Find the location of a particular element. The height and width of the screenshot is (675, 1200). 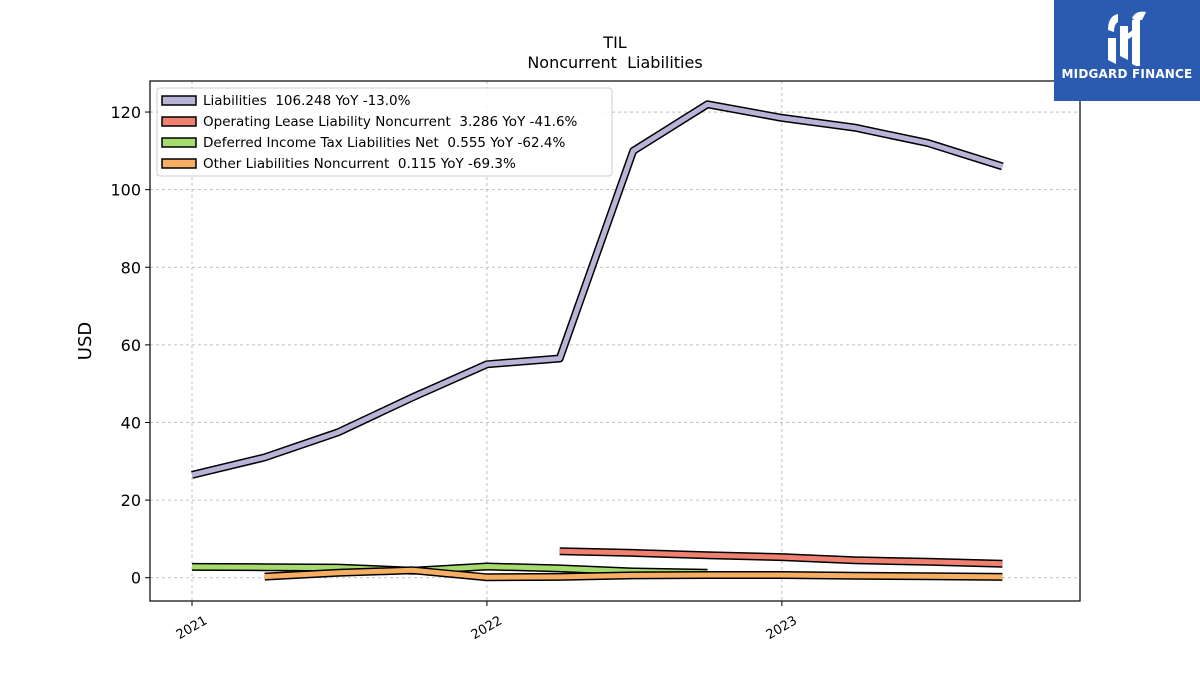

legend-box is located at coordinates (384, 132).